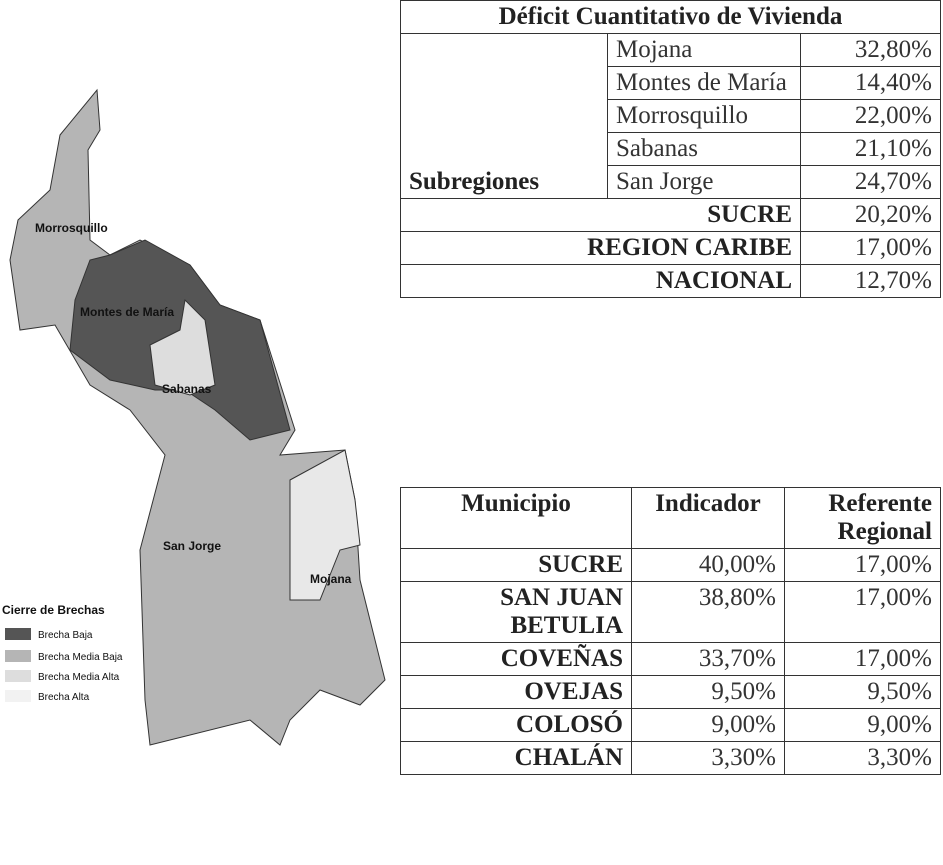 The height and width of the screenshot is (865, 943). Describe the element at coordinates (870, 83) in the screenshot. I see `cell: 14,40%` at that location.